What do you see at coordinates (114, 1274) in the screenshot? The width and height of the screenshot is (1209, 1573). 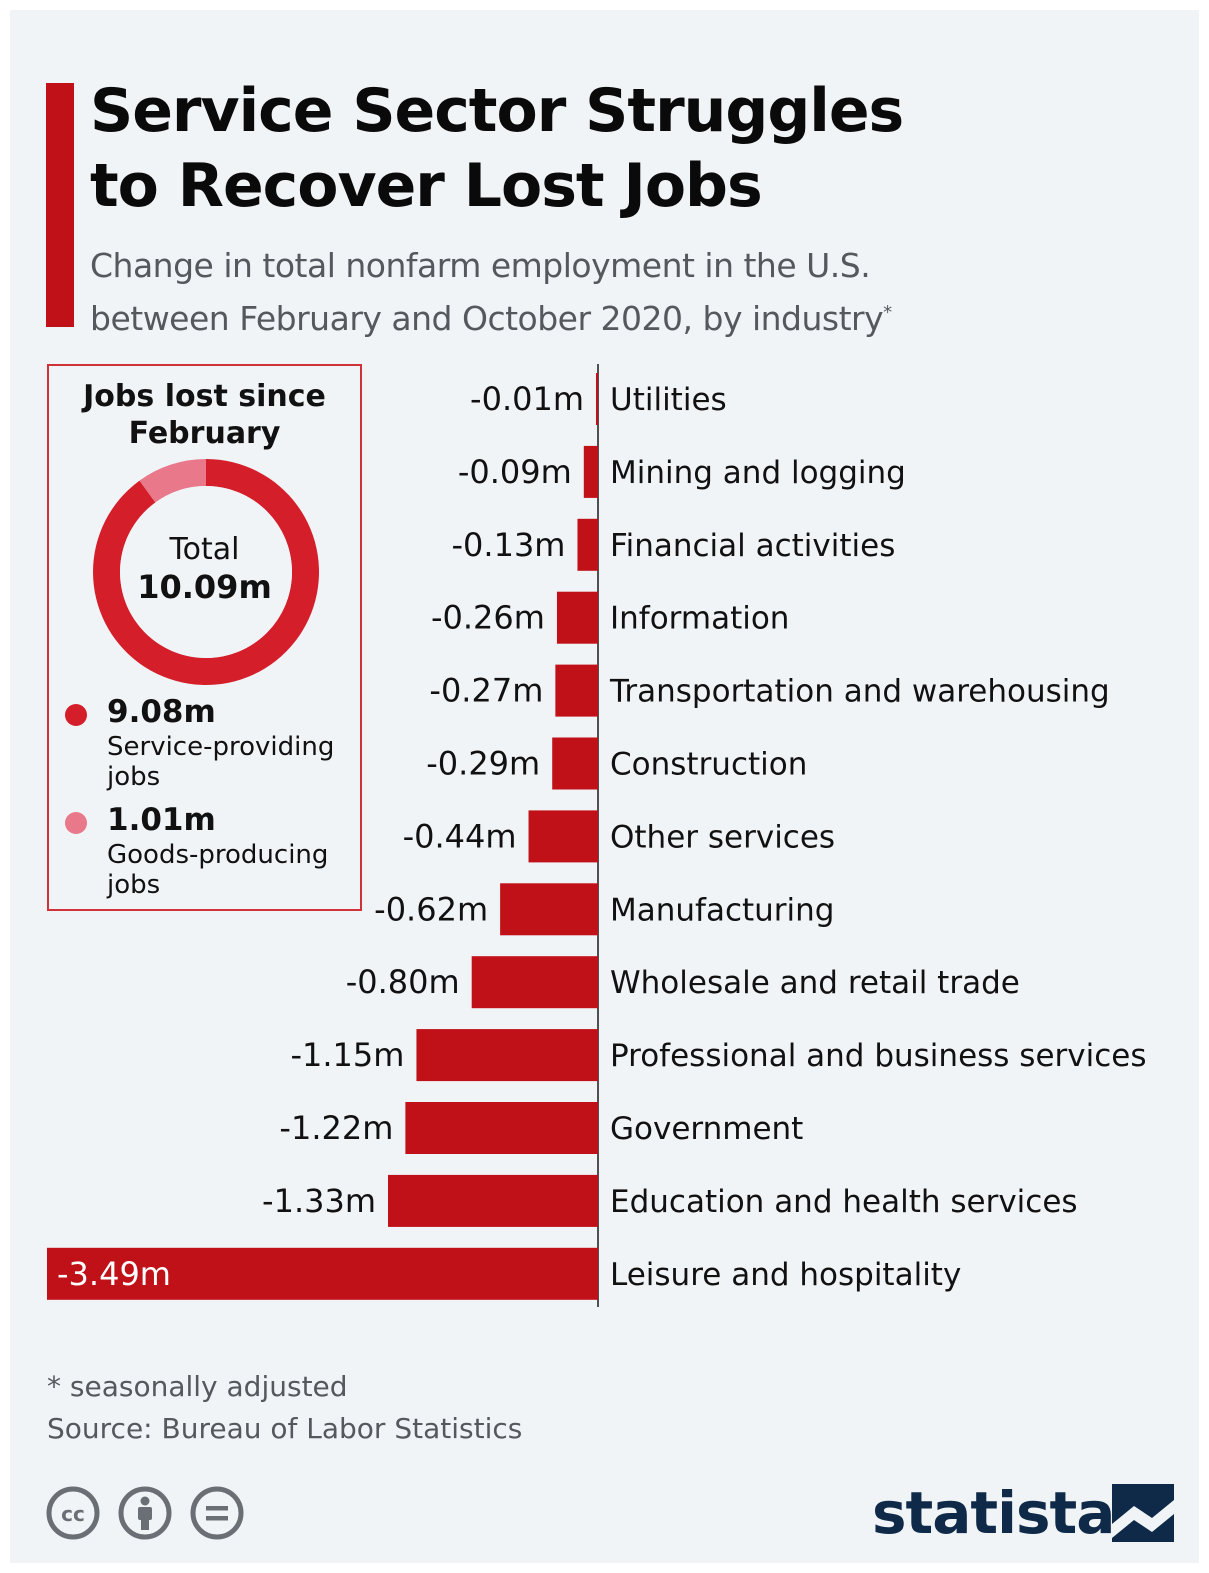 I see `bar-value-label: -3.49m` at bounding box center [114, 1274].